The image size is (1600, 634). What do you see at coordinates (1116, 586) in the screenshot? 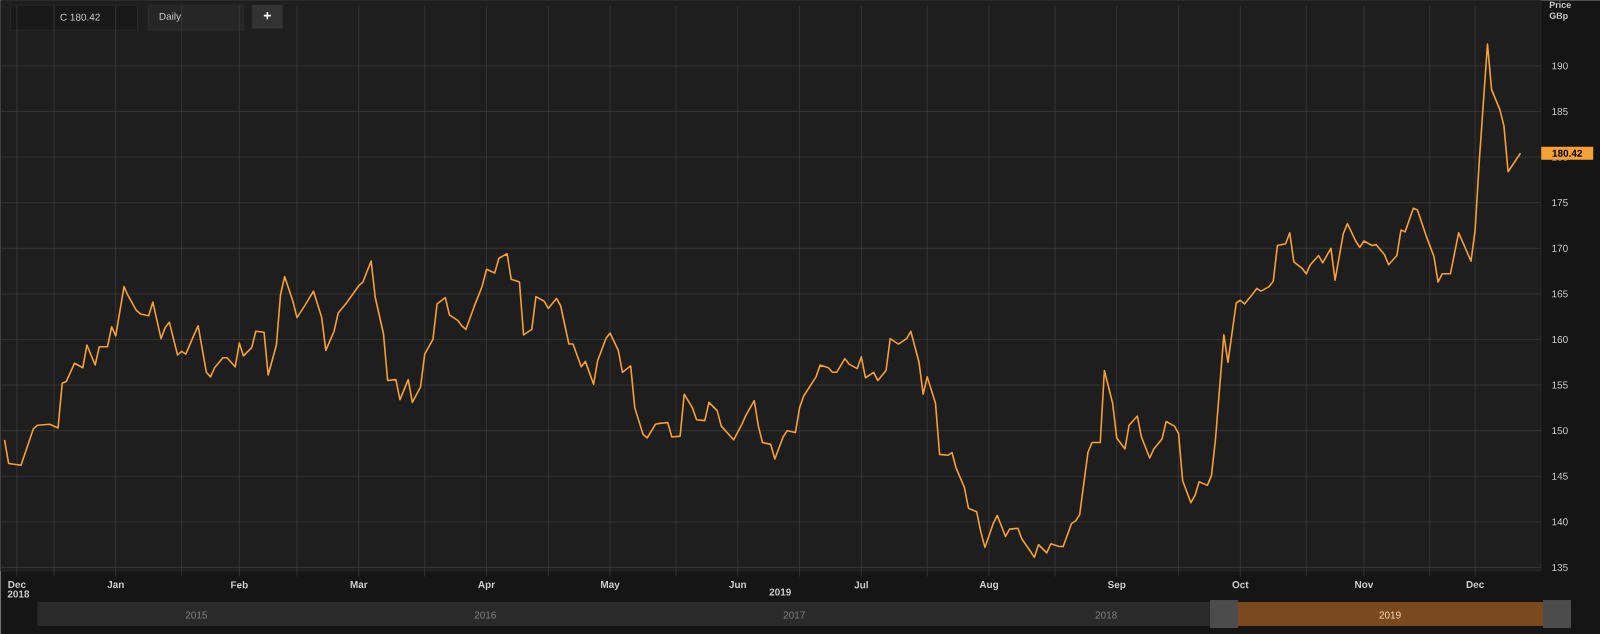
I see `x-tick-label: Sep` at bounding box center [1116, 586].